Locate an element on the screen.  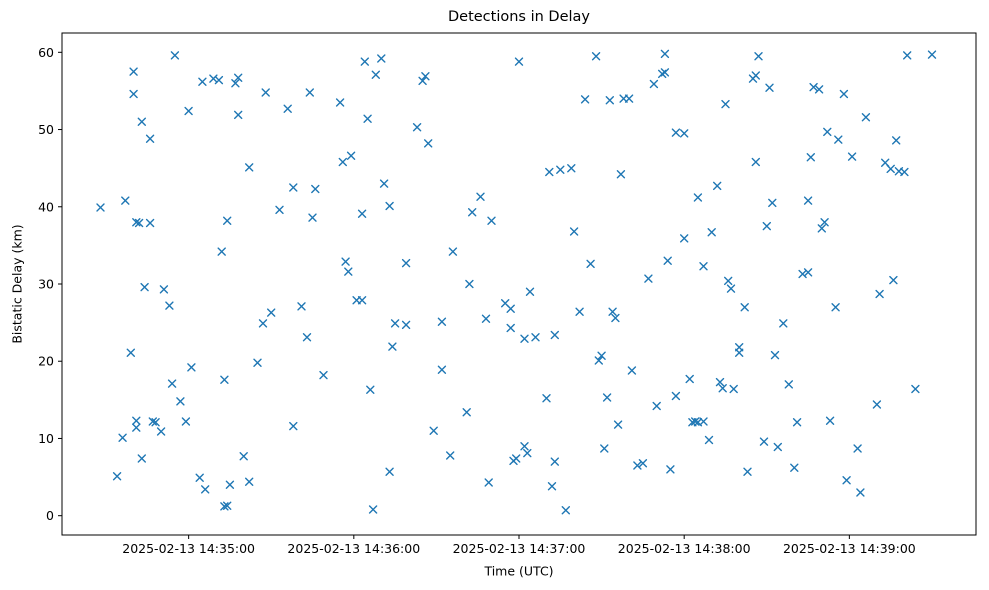
x-axis-label: Time (UTC) is located at coordinates (519, 571).